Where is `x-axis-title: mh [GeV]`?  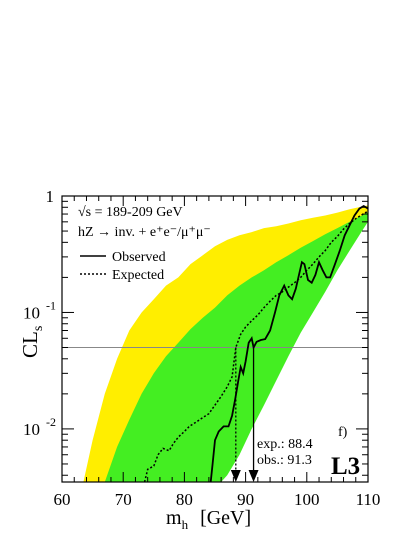 x-axis-title: mh [GeV] is located at coordinates (208, 519).